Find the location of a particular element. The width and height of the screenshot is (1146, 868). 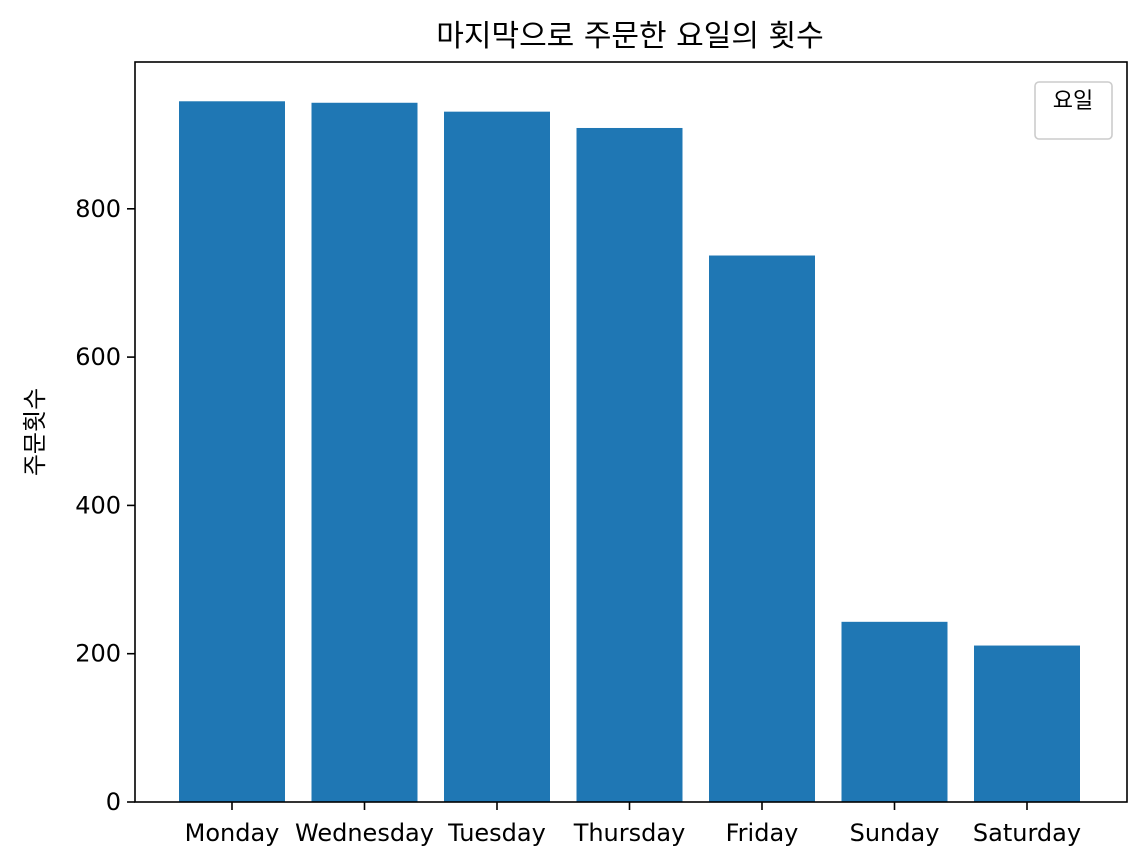

x-tick-label: Friday is located at coordinates (762, 833).